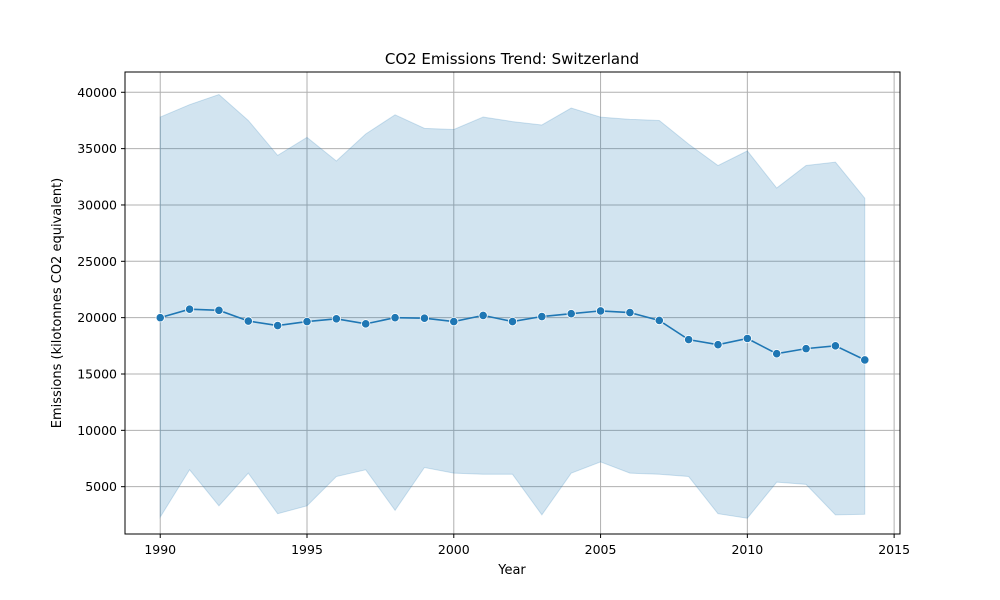 The height and width of the screenshot is (600, 1000). Describe the element at coordinates (57, 303) in the screenshot. I see `y-axis-label: Emissions (kilotonnes CO2 equivalent)` at that location.